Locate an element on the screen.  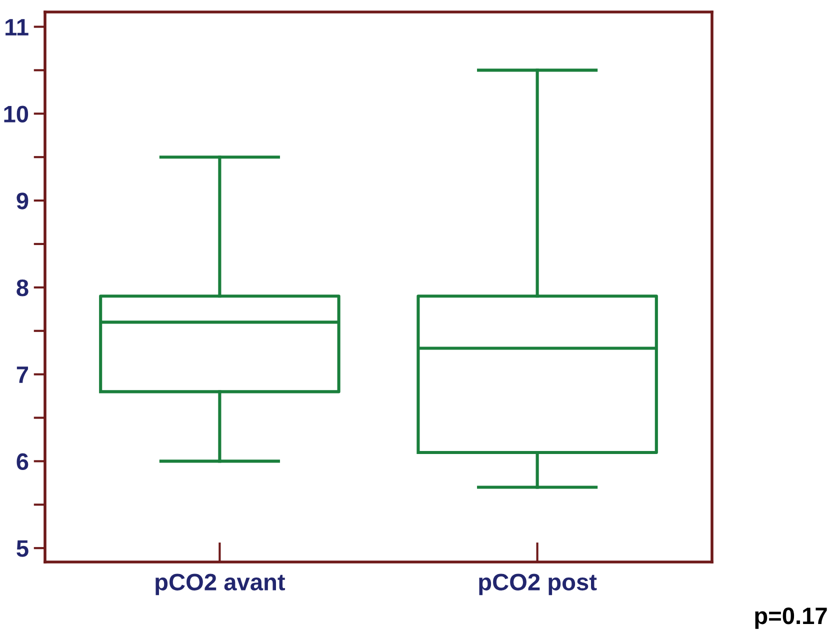
y-tick-label: 9 is located at coordinates (22, 201).